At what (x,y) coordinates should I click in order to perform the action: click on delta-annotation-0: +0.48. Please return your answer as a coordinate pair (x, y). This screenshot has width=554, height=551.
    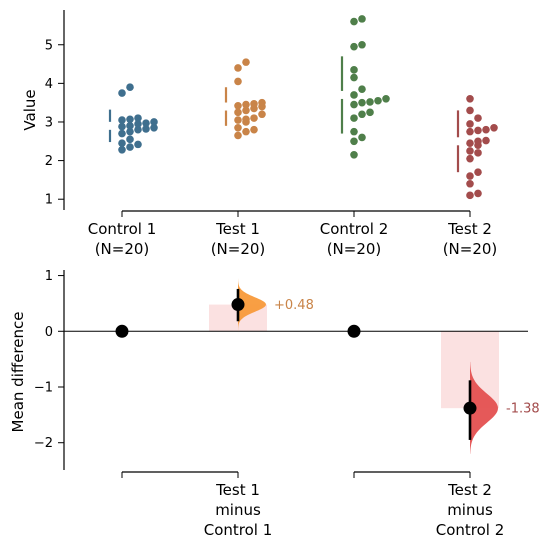
    Looking at the image, I should click on (294, 305).